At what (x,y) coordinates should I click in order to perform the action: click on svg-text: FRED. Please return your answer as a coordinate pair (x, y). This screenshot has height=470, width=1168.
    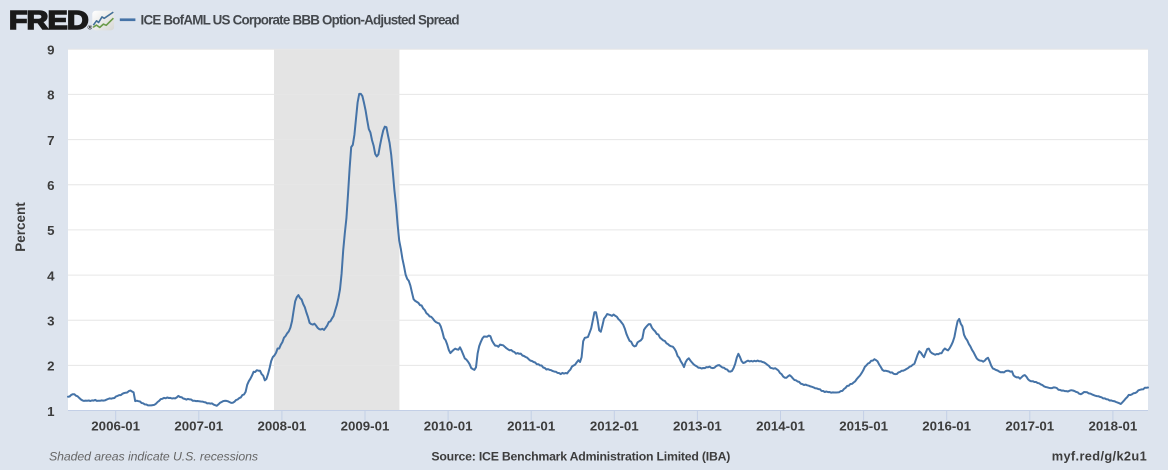
    Looking at the image, I should click on (48, 20).